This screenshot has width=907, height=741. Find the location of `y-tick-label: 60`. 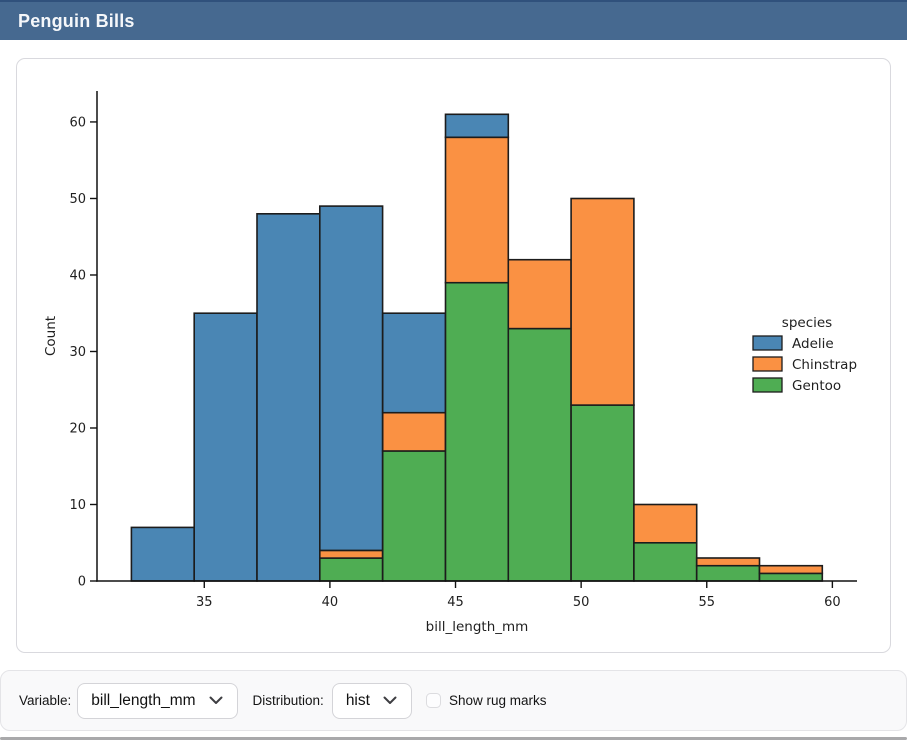

y-tick-label: 60 is located at coordinates (77, 123).